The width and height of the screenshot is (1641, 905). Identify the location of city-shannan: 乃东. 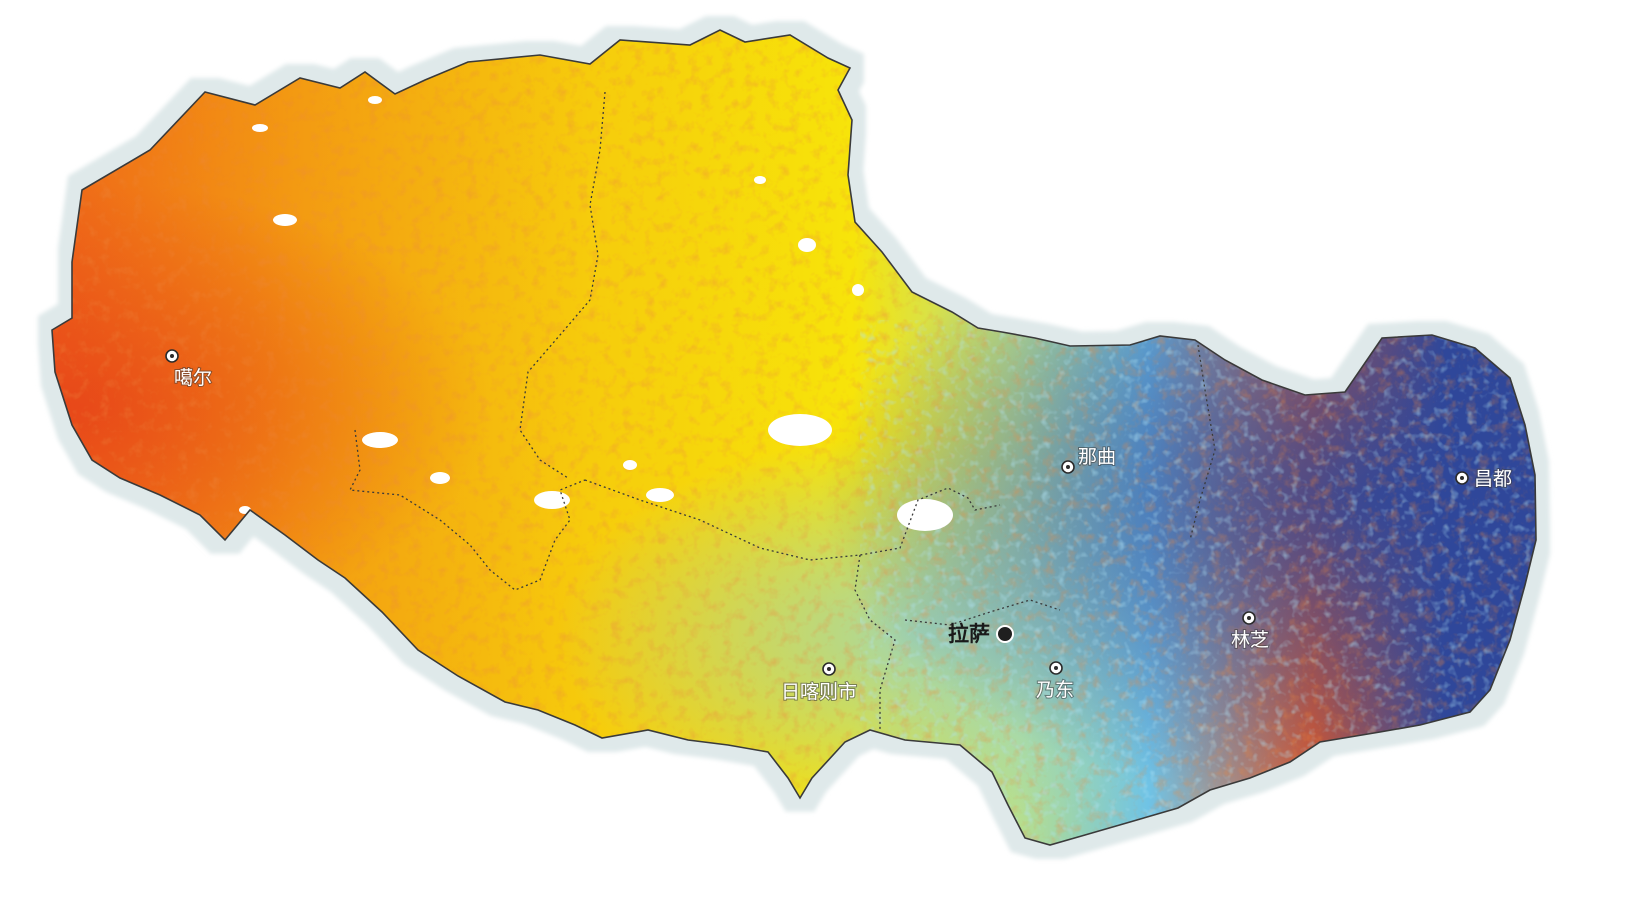
(1055, 681).